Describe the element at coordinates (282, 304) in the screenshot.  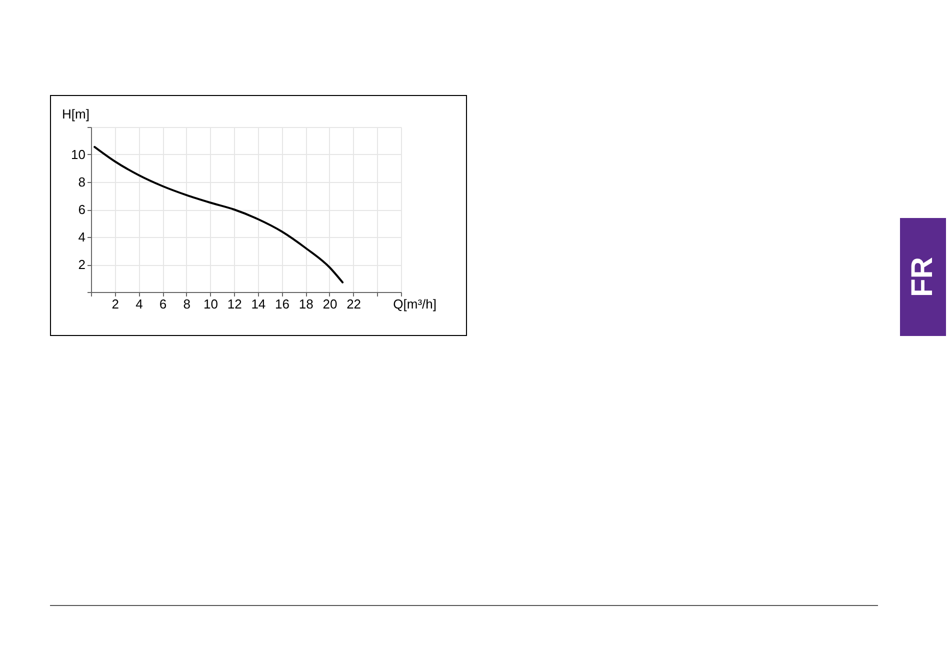
I see `x-tick-label: 16` at that location.